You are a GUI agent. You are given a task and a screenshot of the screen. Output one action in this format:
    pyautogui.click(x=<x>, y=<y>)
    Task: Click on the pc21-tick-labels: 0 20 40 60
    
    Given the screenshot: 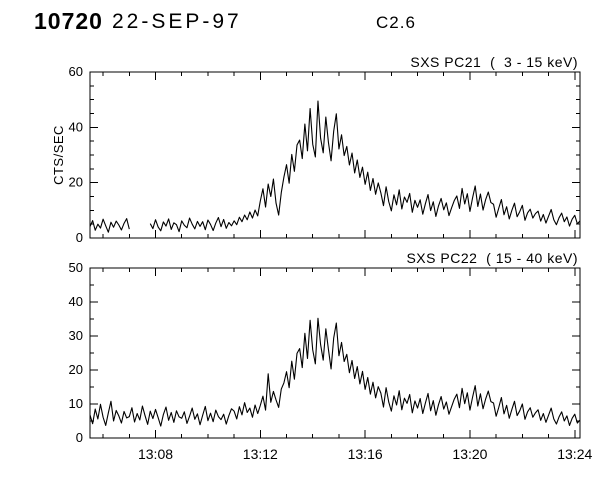 What is the action you would take?
    pyautogui.click(x=76, y=154)
    